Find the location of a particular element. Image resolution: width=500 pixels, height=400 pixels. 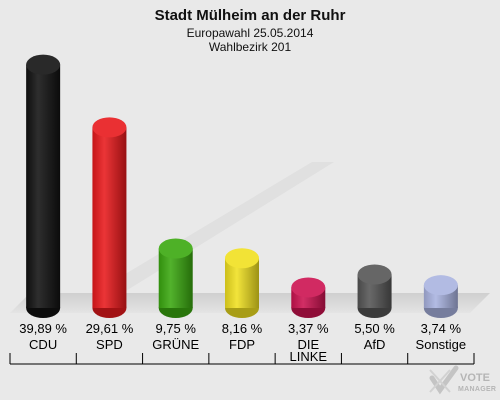

category-label: Sonstige is located at coordinates (441, 344).